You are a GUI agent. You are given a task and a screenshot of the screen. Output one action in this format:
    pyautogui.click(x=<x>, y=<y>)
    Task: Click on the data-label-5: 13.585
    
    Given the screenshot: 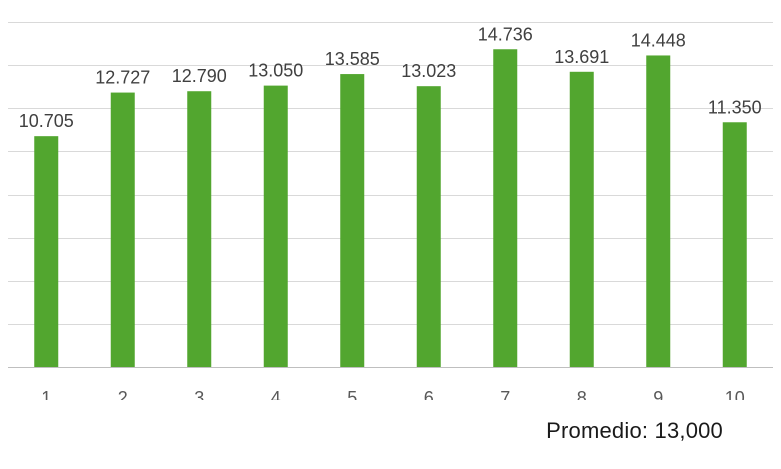 What is the action you would take?
    pyautogui.click(x=352, y=59)
    